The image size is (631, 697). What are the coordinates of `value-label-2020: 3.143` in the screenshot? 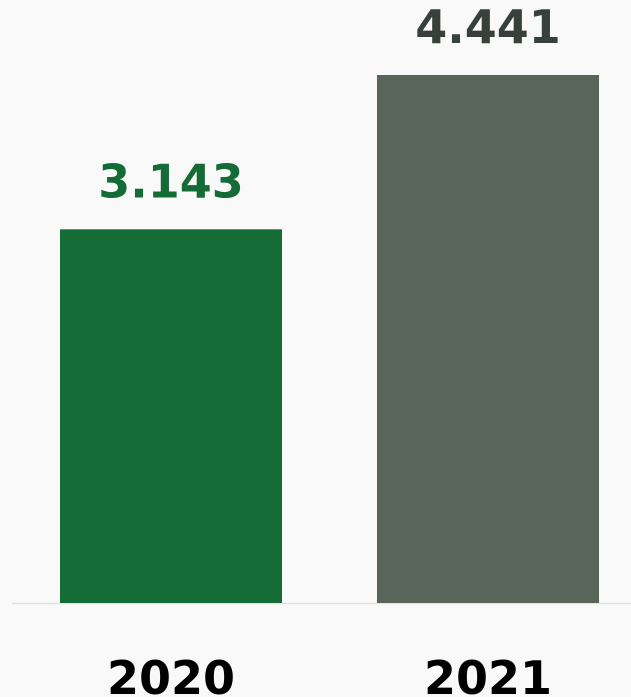 It's located at (171, 181).